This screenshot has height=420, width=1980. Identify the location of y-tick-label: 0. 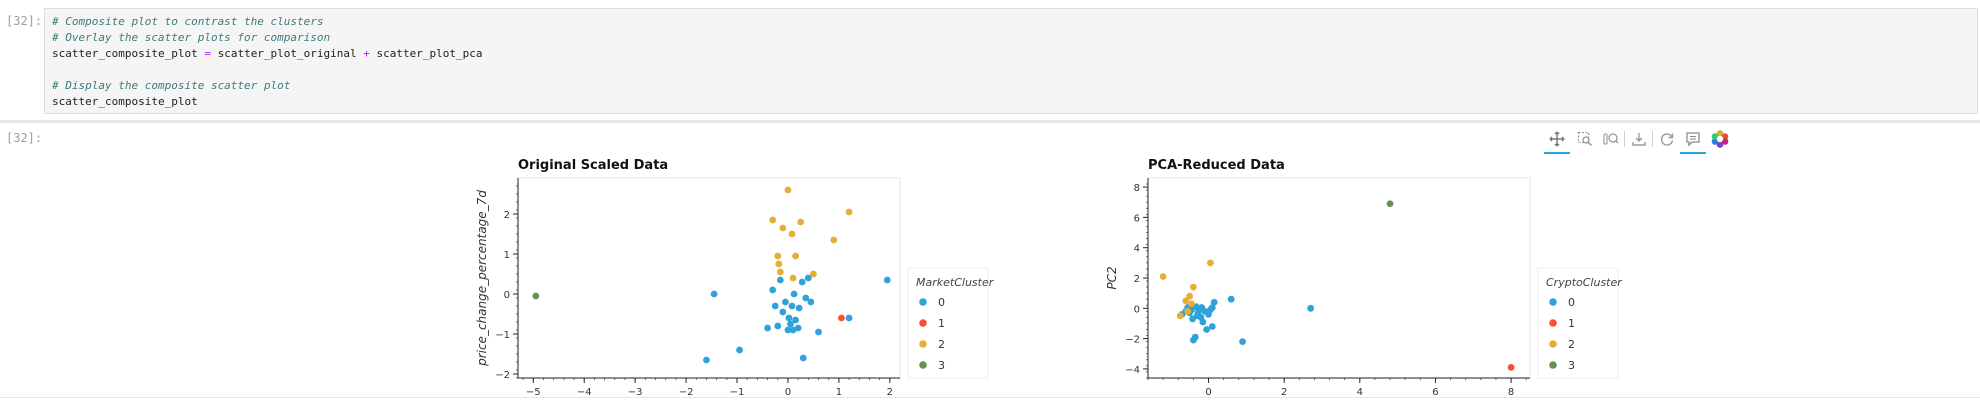
(1137, 309).